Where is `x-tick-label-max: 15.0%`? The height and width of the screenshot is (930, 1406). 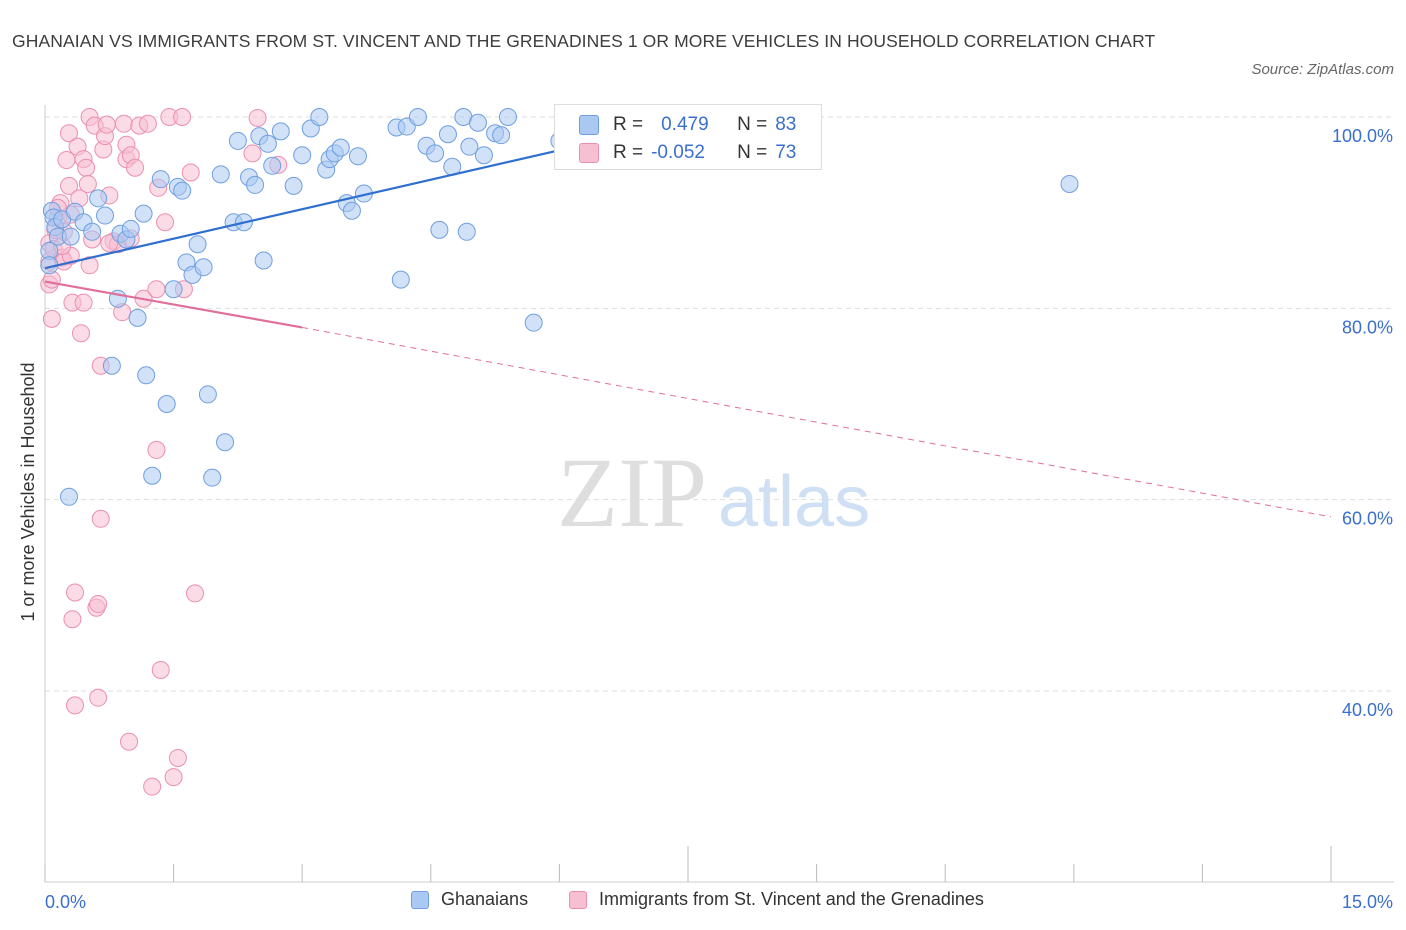
x-tick-label-max: 15.0% is located at coordinates (1367, 902).